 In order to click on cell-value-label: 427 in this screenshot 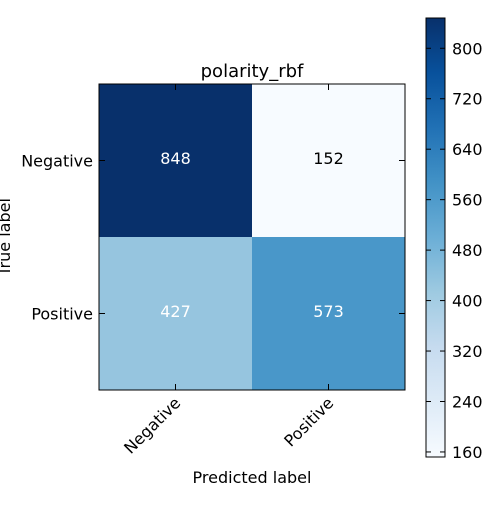, I will do `click(175, 311)`.